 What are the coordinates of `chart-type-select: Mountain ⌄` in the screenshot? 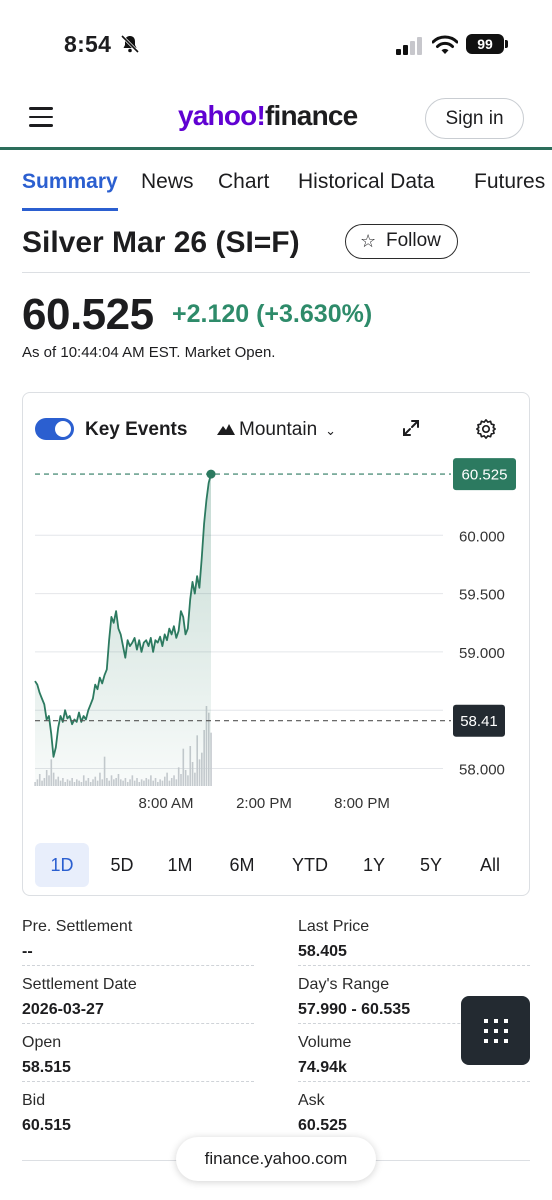 It's located at (276, 430).